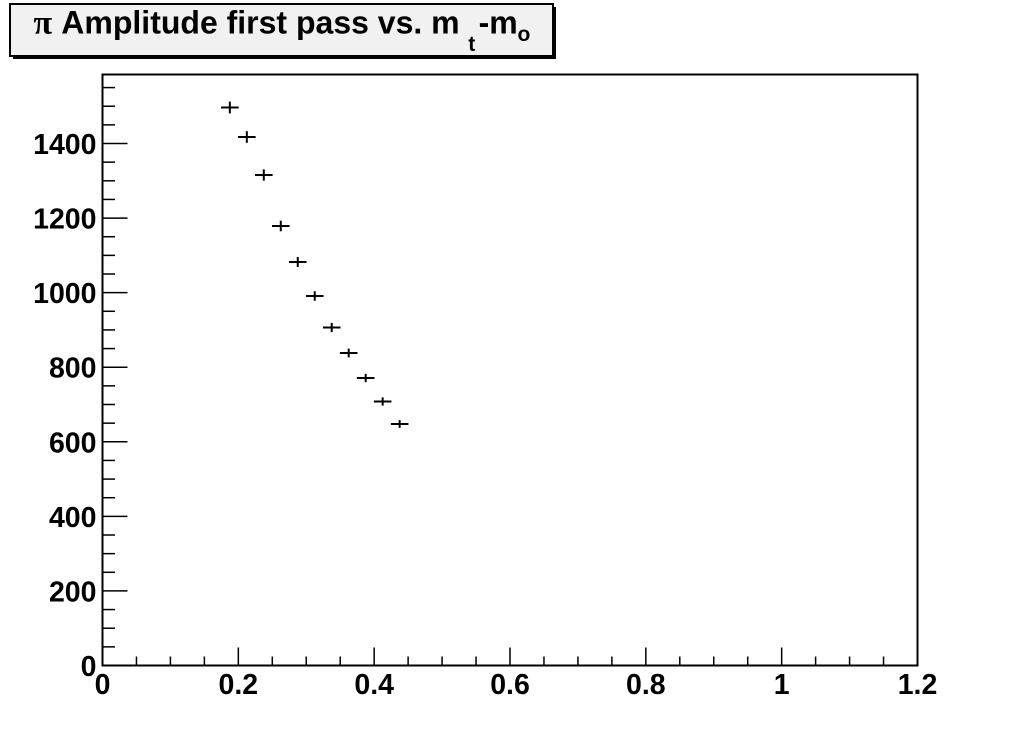  What do you see at coordinates (782, 685) in the screenshot?
I see `svg-text: 1` at bounding box center [782, 685].